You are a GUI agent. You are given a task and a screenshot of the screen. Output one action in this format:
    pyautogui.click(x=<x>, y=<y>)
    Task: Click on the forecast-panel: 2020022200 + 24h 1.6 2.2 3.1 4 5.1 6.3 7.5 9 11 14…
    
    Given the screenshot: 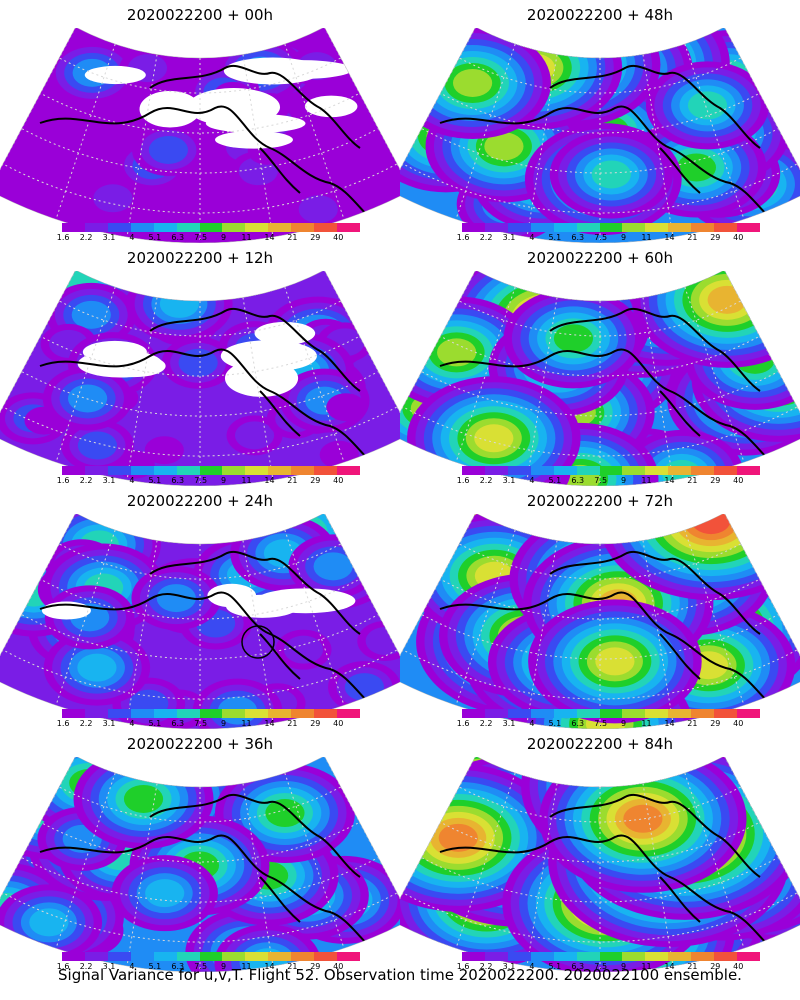 What is the action you would take?
    pyautogui.click(x=200, y=608)
    